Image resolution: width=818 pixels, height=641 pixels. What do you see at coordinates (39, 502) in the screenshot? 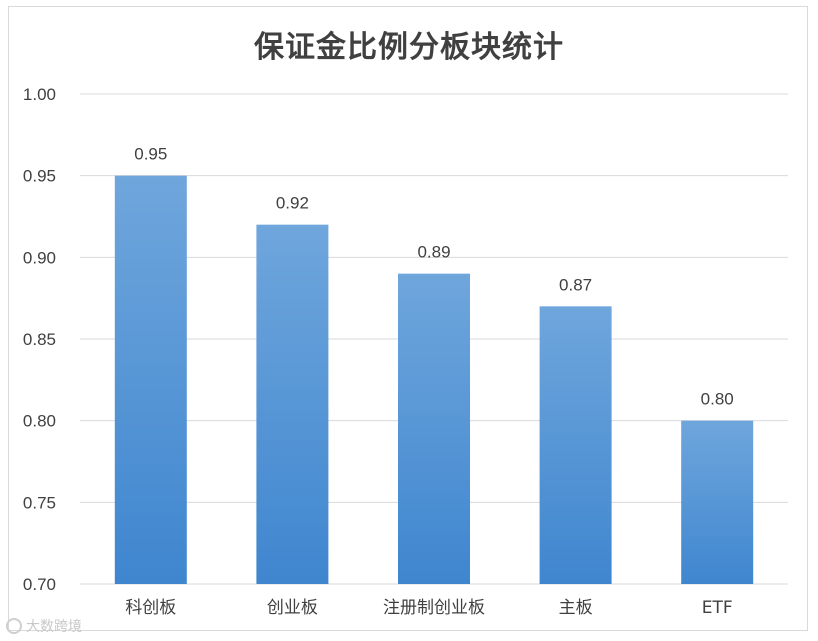
I see `y-tick-label: 0.75` at bounding box center [39, 502].